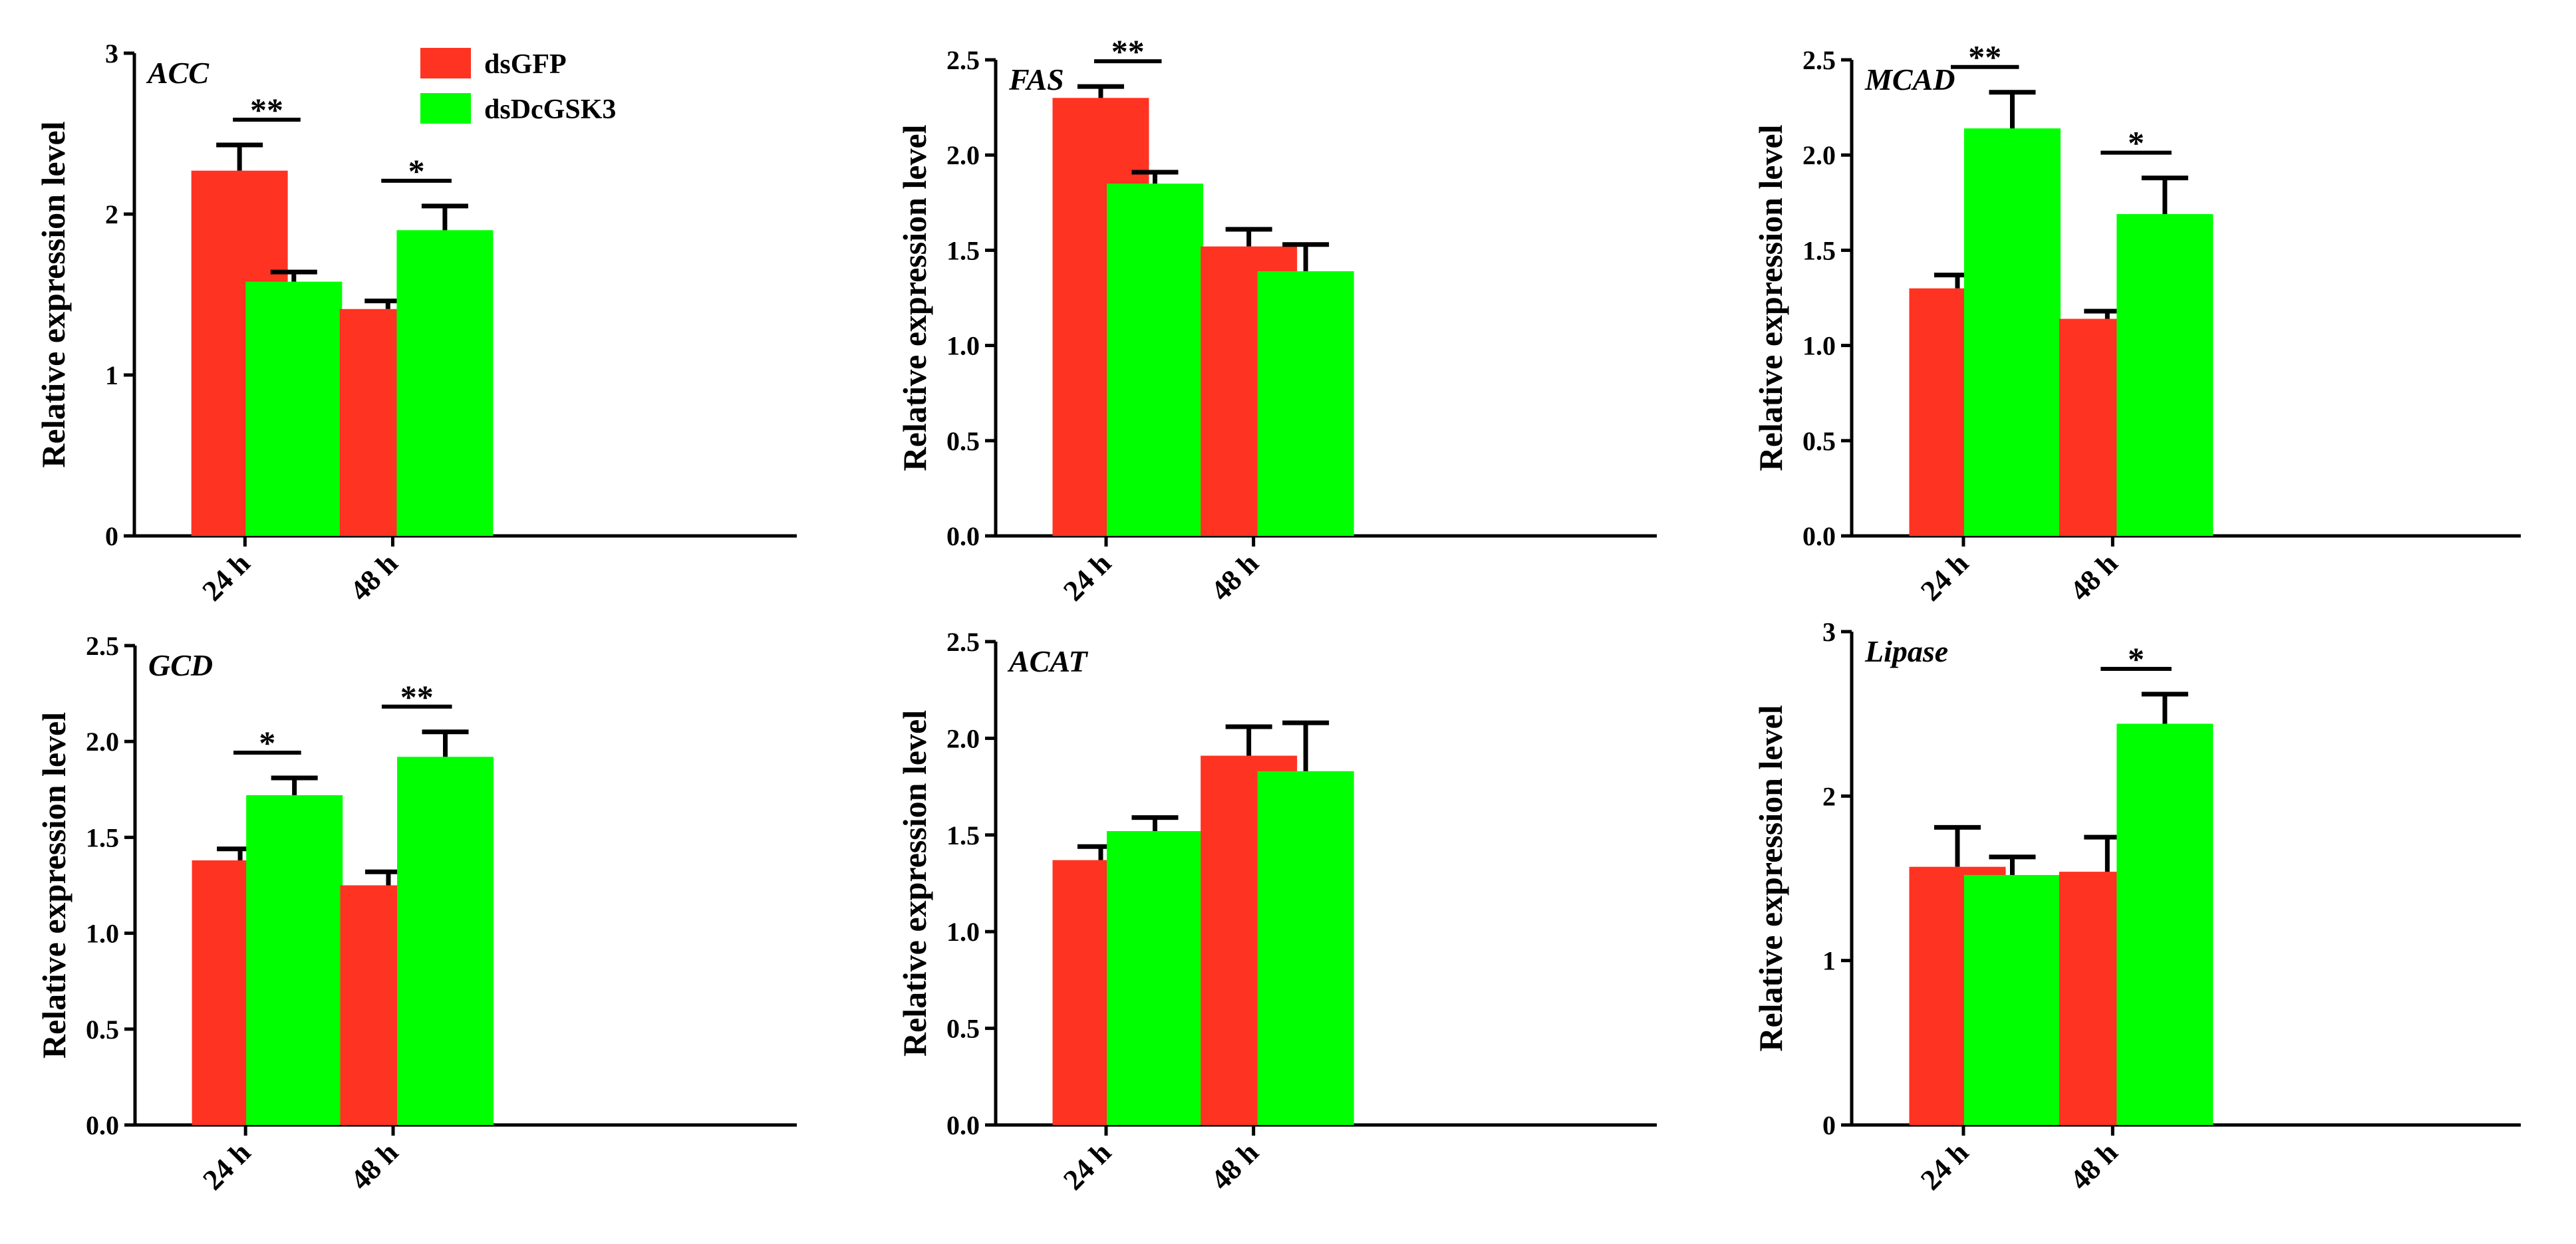  Describe the element at coordinates (525, 64) in the screenshot. I see `legend-label: dsGFP` at that location.